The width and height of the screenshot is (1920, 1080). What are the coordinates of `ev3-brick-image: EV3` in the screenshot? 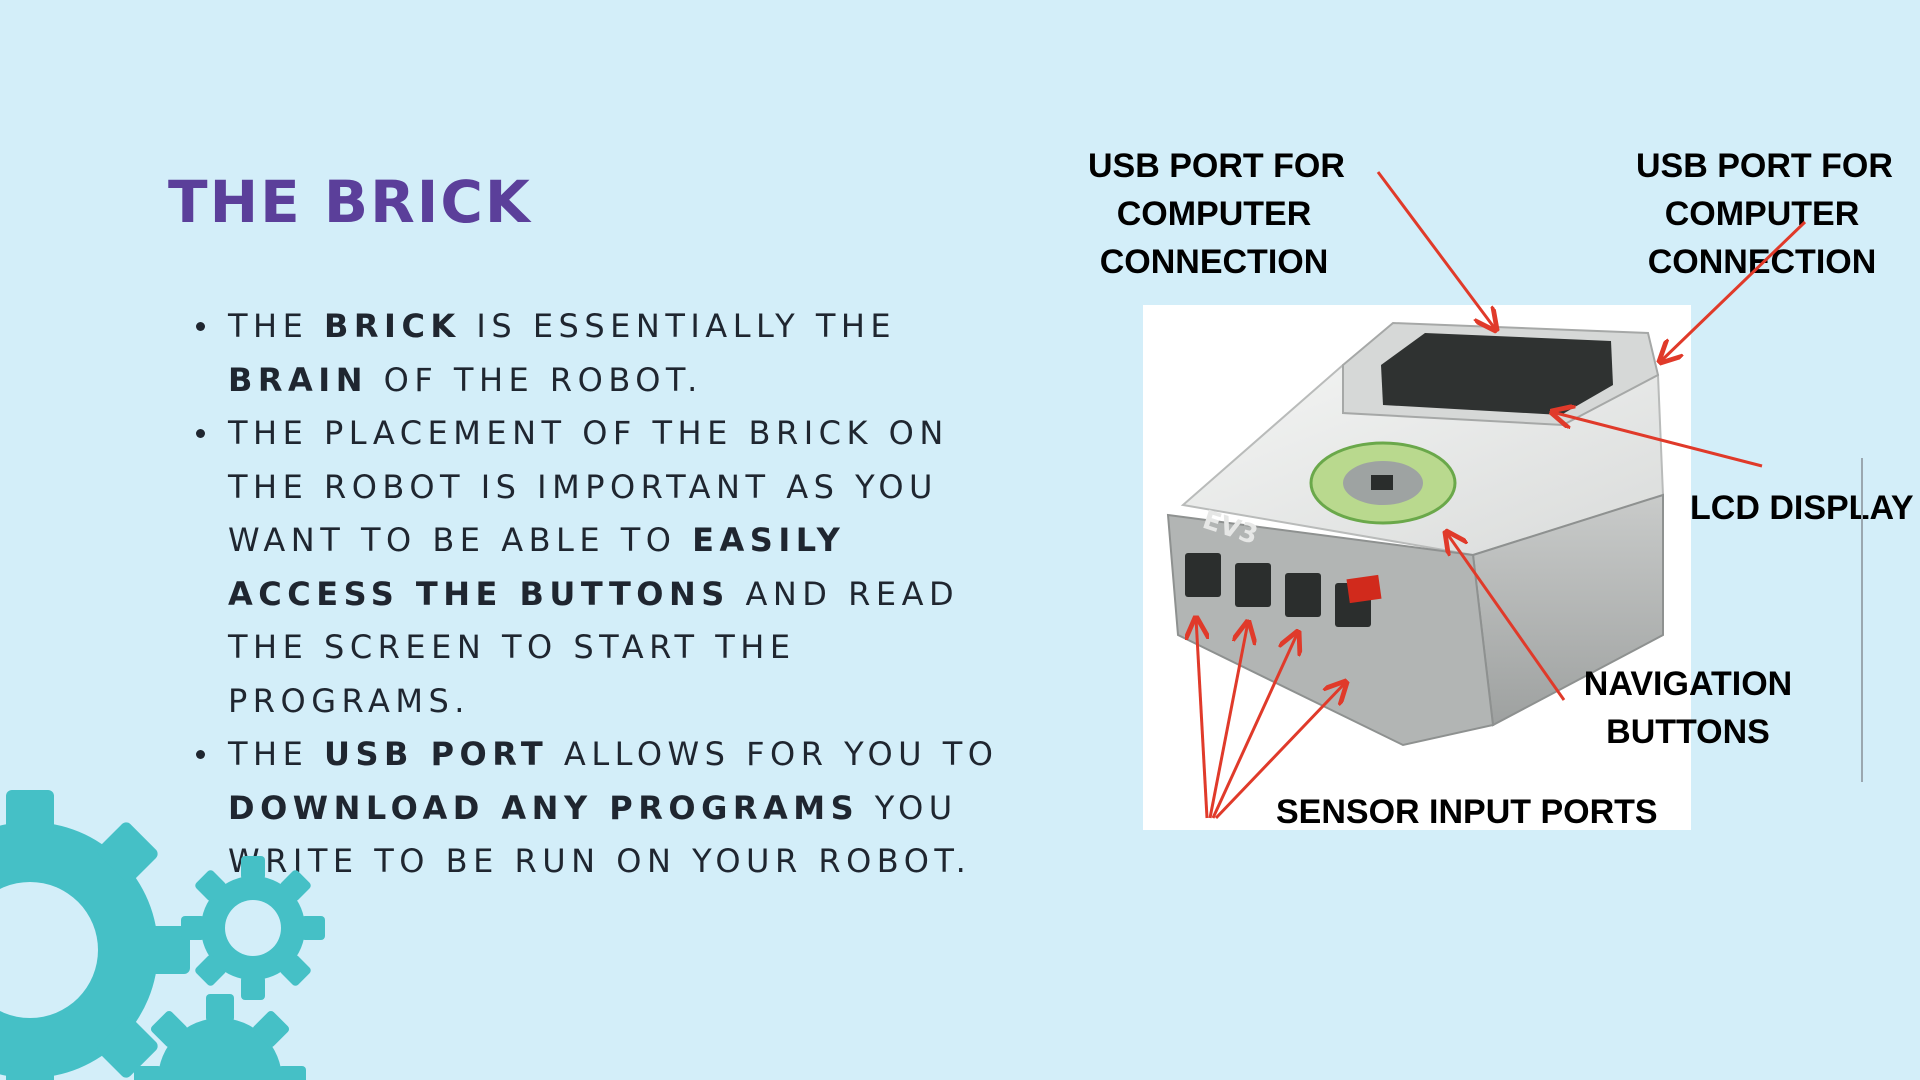 It's located at (1417, 567).